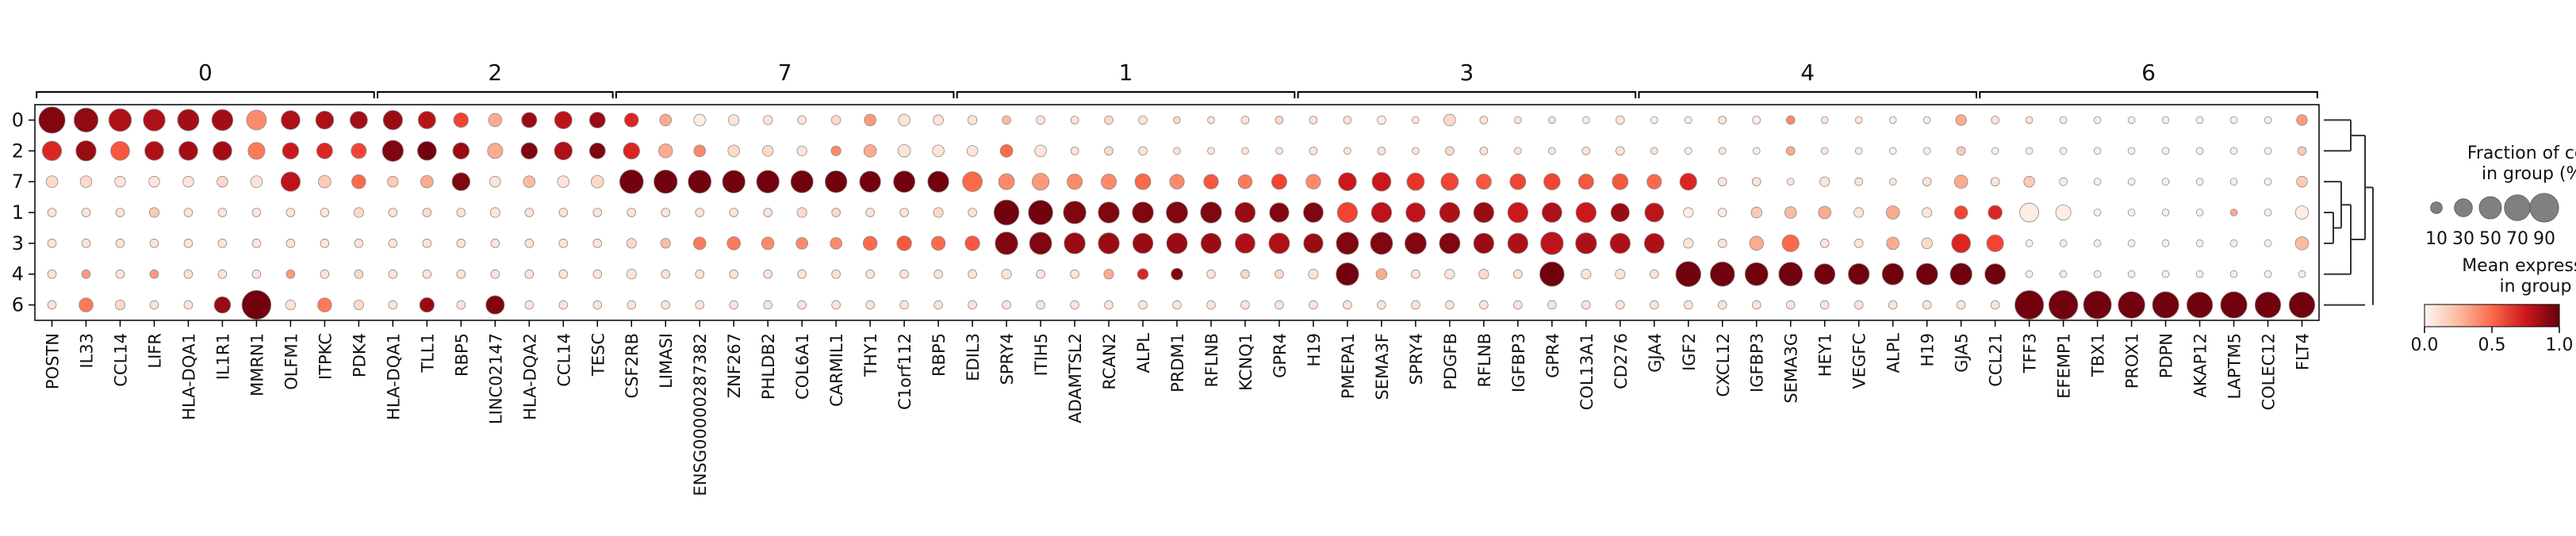 The height and width of the screenshot is (536, 2576). I want to click on dot-7-HLA-DQA2, so click(530, 181).